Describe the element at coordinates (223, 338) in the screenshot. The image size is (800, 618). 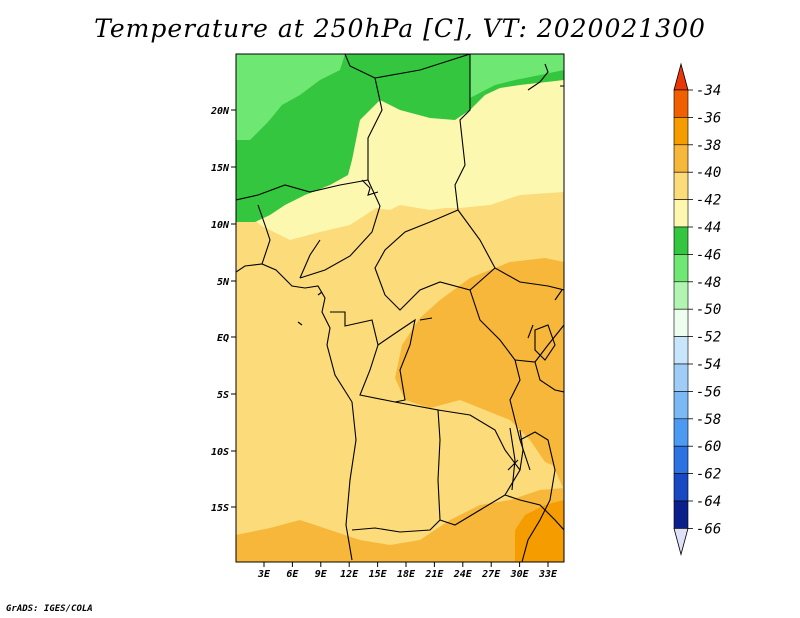
I see `lat-tick-label: EQ` at that location.